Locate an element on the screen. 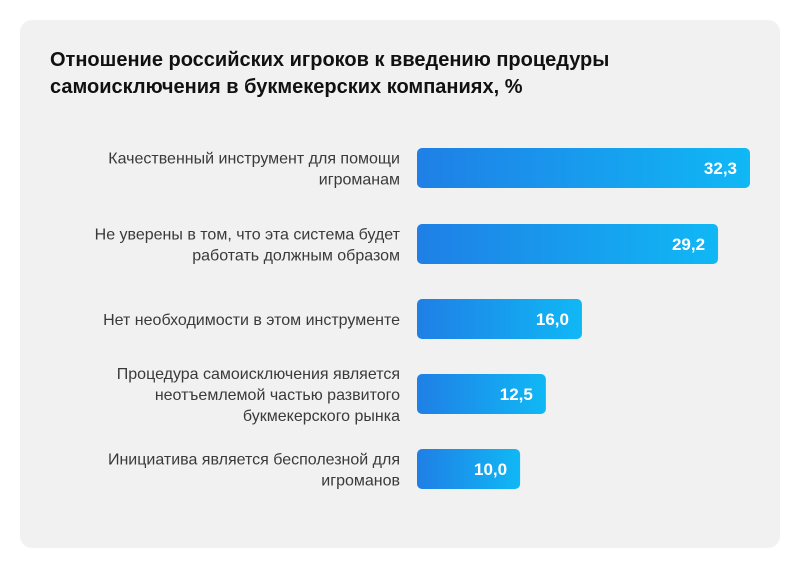  category-label-line: работать должным образом is located at coordinates (296, 256).